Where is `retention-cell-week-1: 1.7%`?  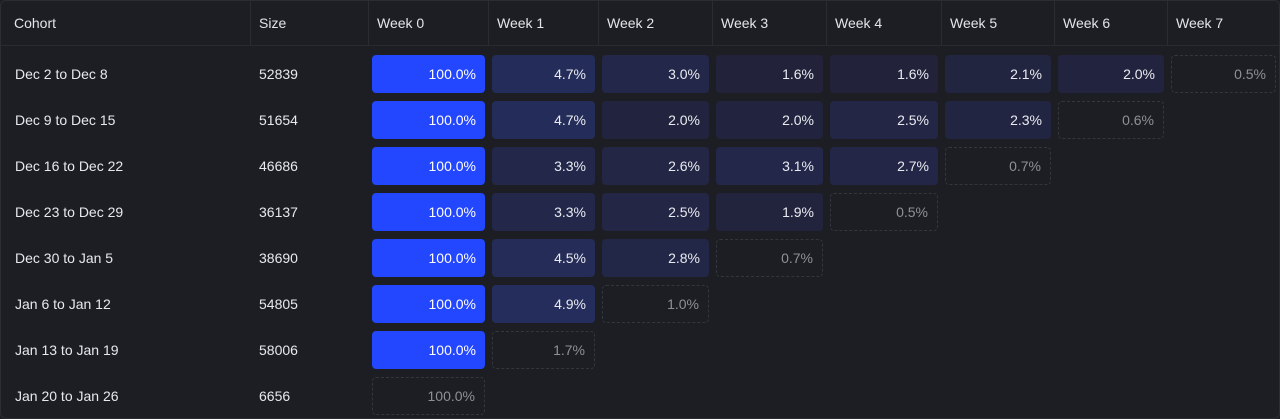
retention-cell-week-1: 1.7% is located at coordinates (543, 350).